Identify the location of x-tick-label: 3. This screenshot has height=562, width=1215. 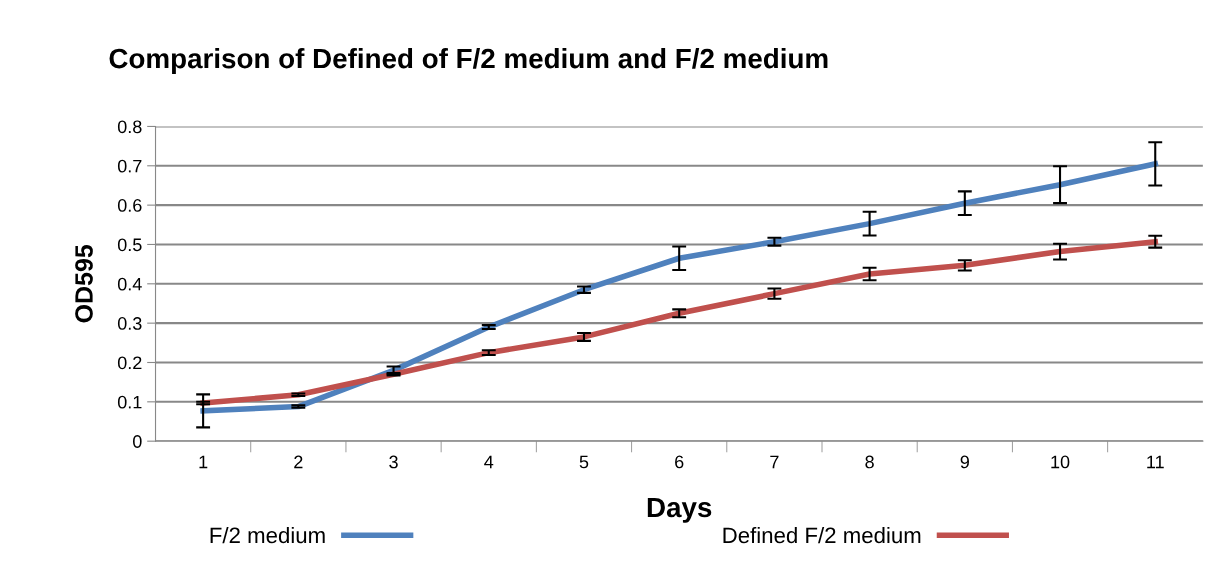
(393, 462).